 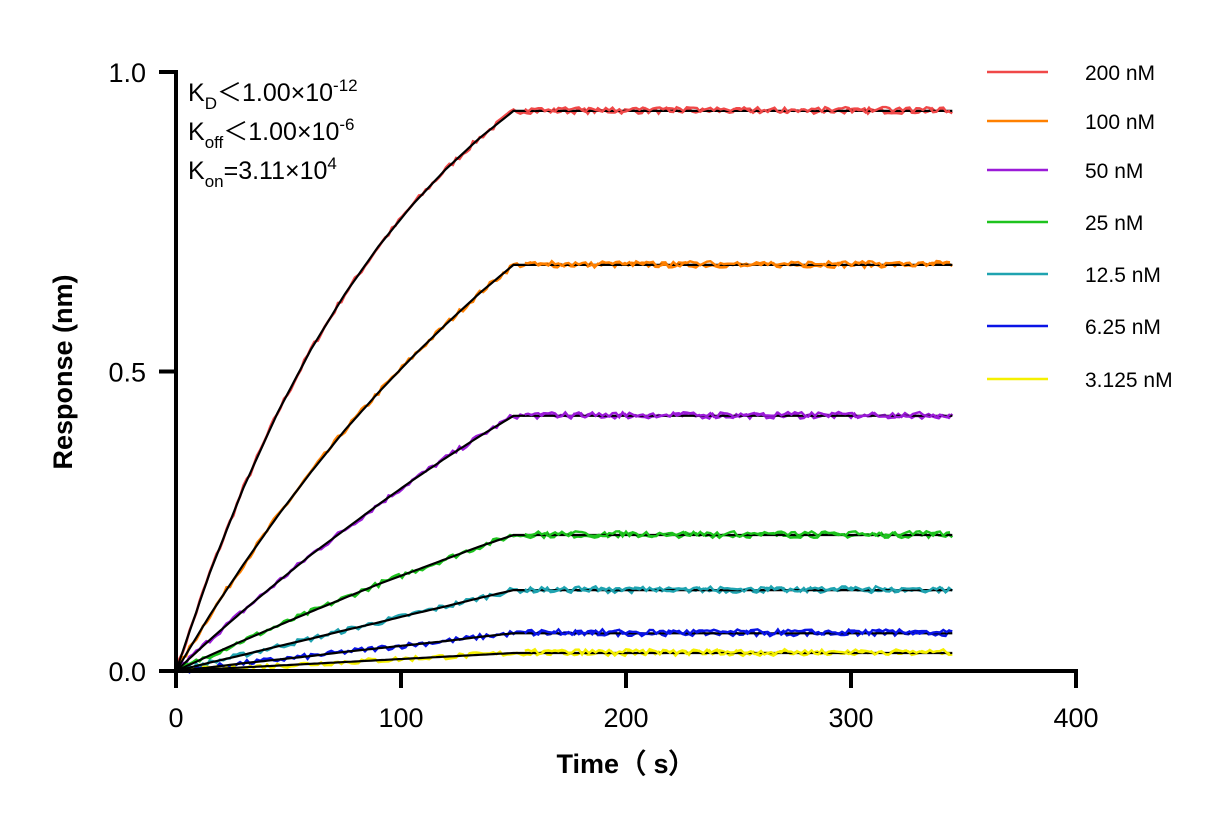 What do you see at coordinates (175, 718) in the screenshot?
I see `x-tick-label: 0` at bounding box center [175, 718].